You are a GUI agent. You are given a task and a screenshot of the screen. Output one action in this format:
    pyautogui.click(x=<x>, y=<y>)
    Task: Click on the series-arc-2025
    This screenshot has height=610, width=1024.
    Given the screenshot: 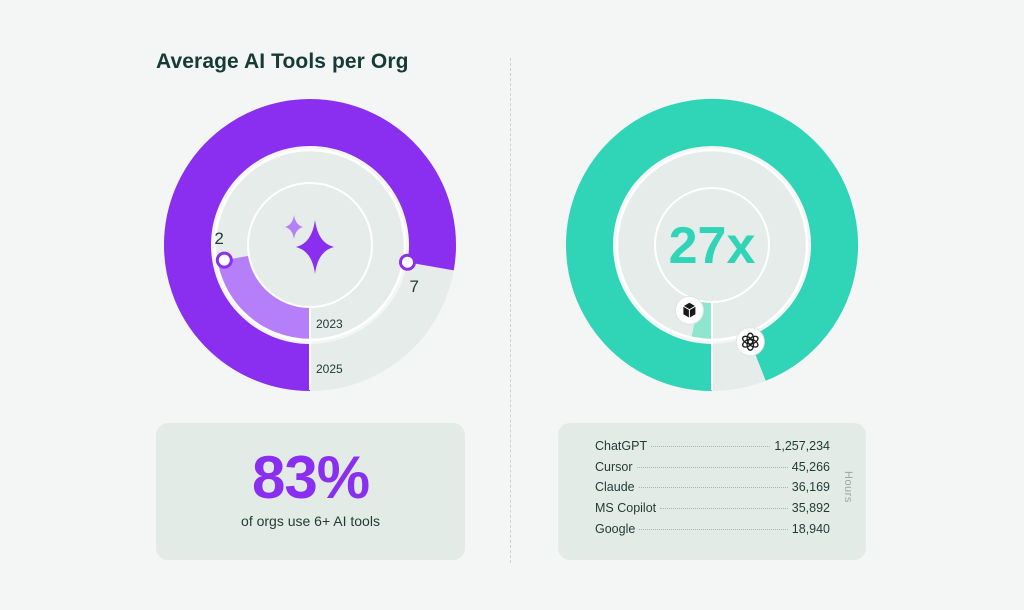 What is the action you would take?
    pyautogui.click(x=310, y=245)
    